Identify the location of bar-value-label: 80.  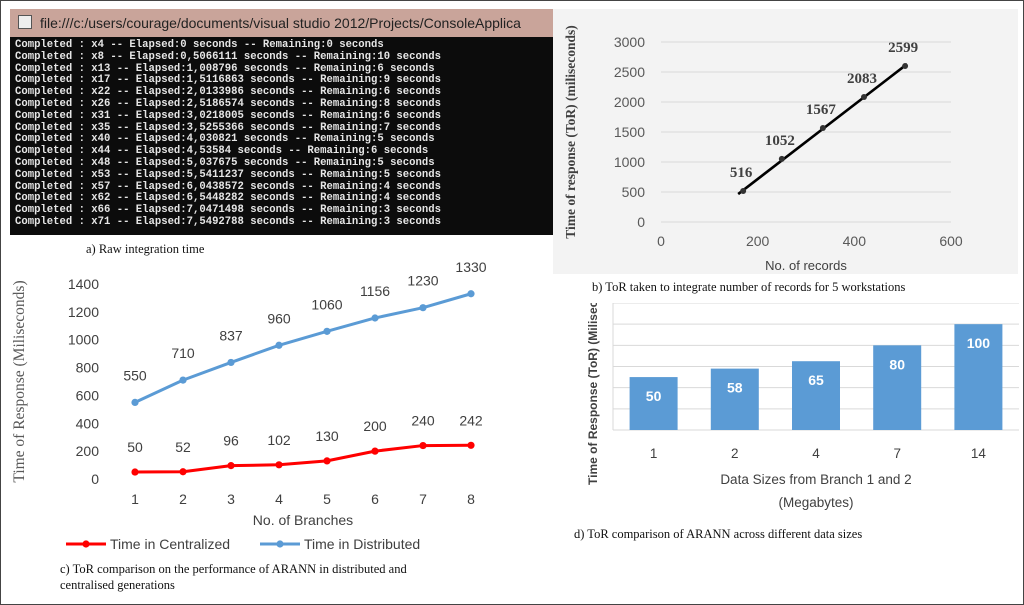
(897, 364).